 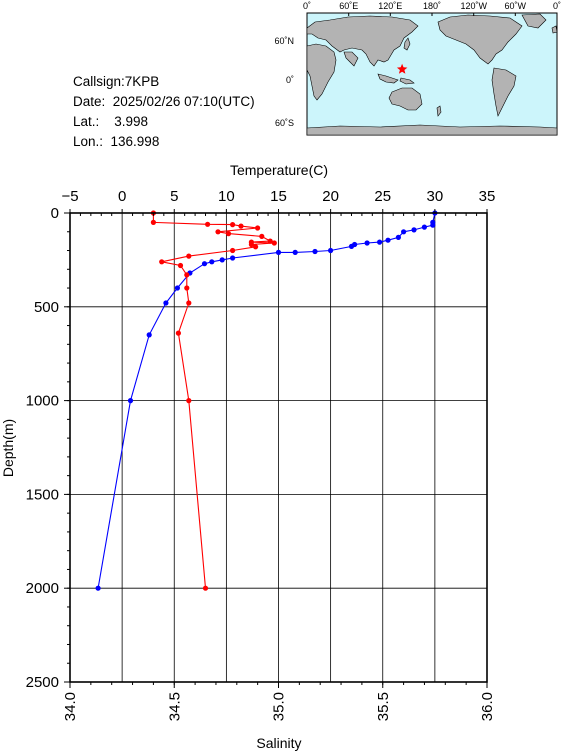 I want to click on temperature-tick-label: −5, so click(x=69, y=196).